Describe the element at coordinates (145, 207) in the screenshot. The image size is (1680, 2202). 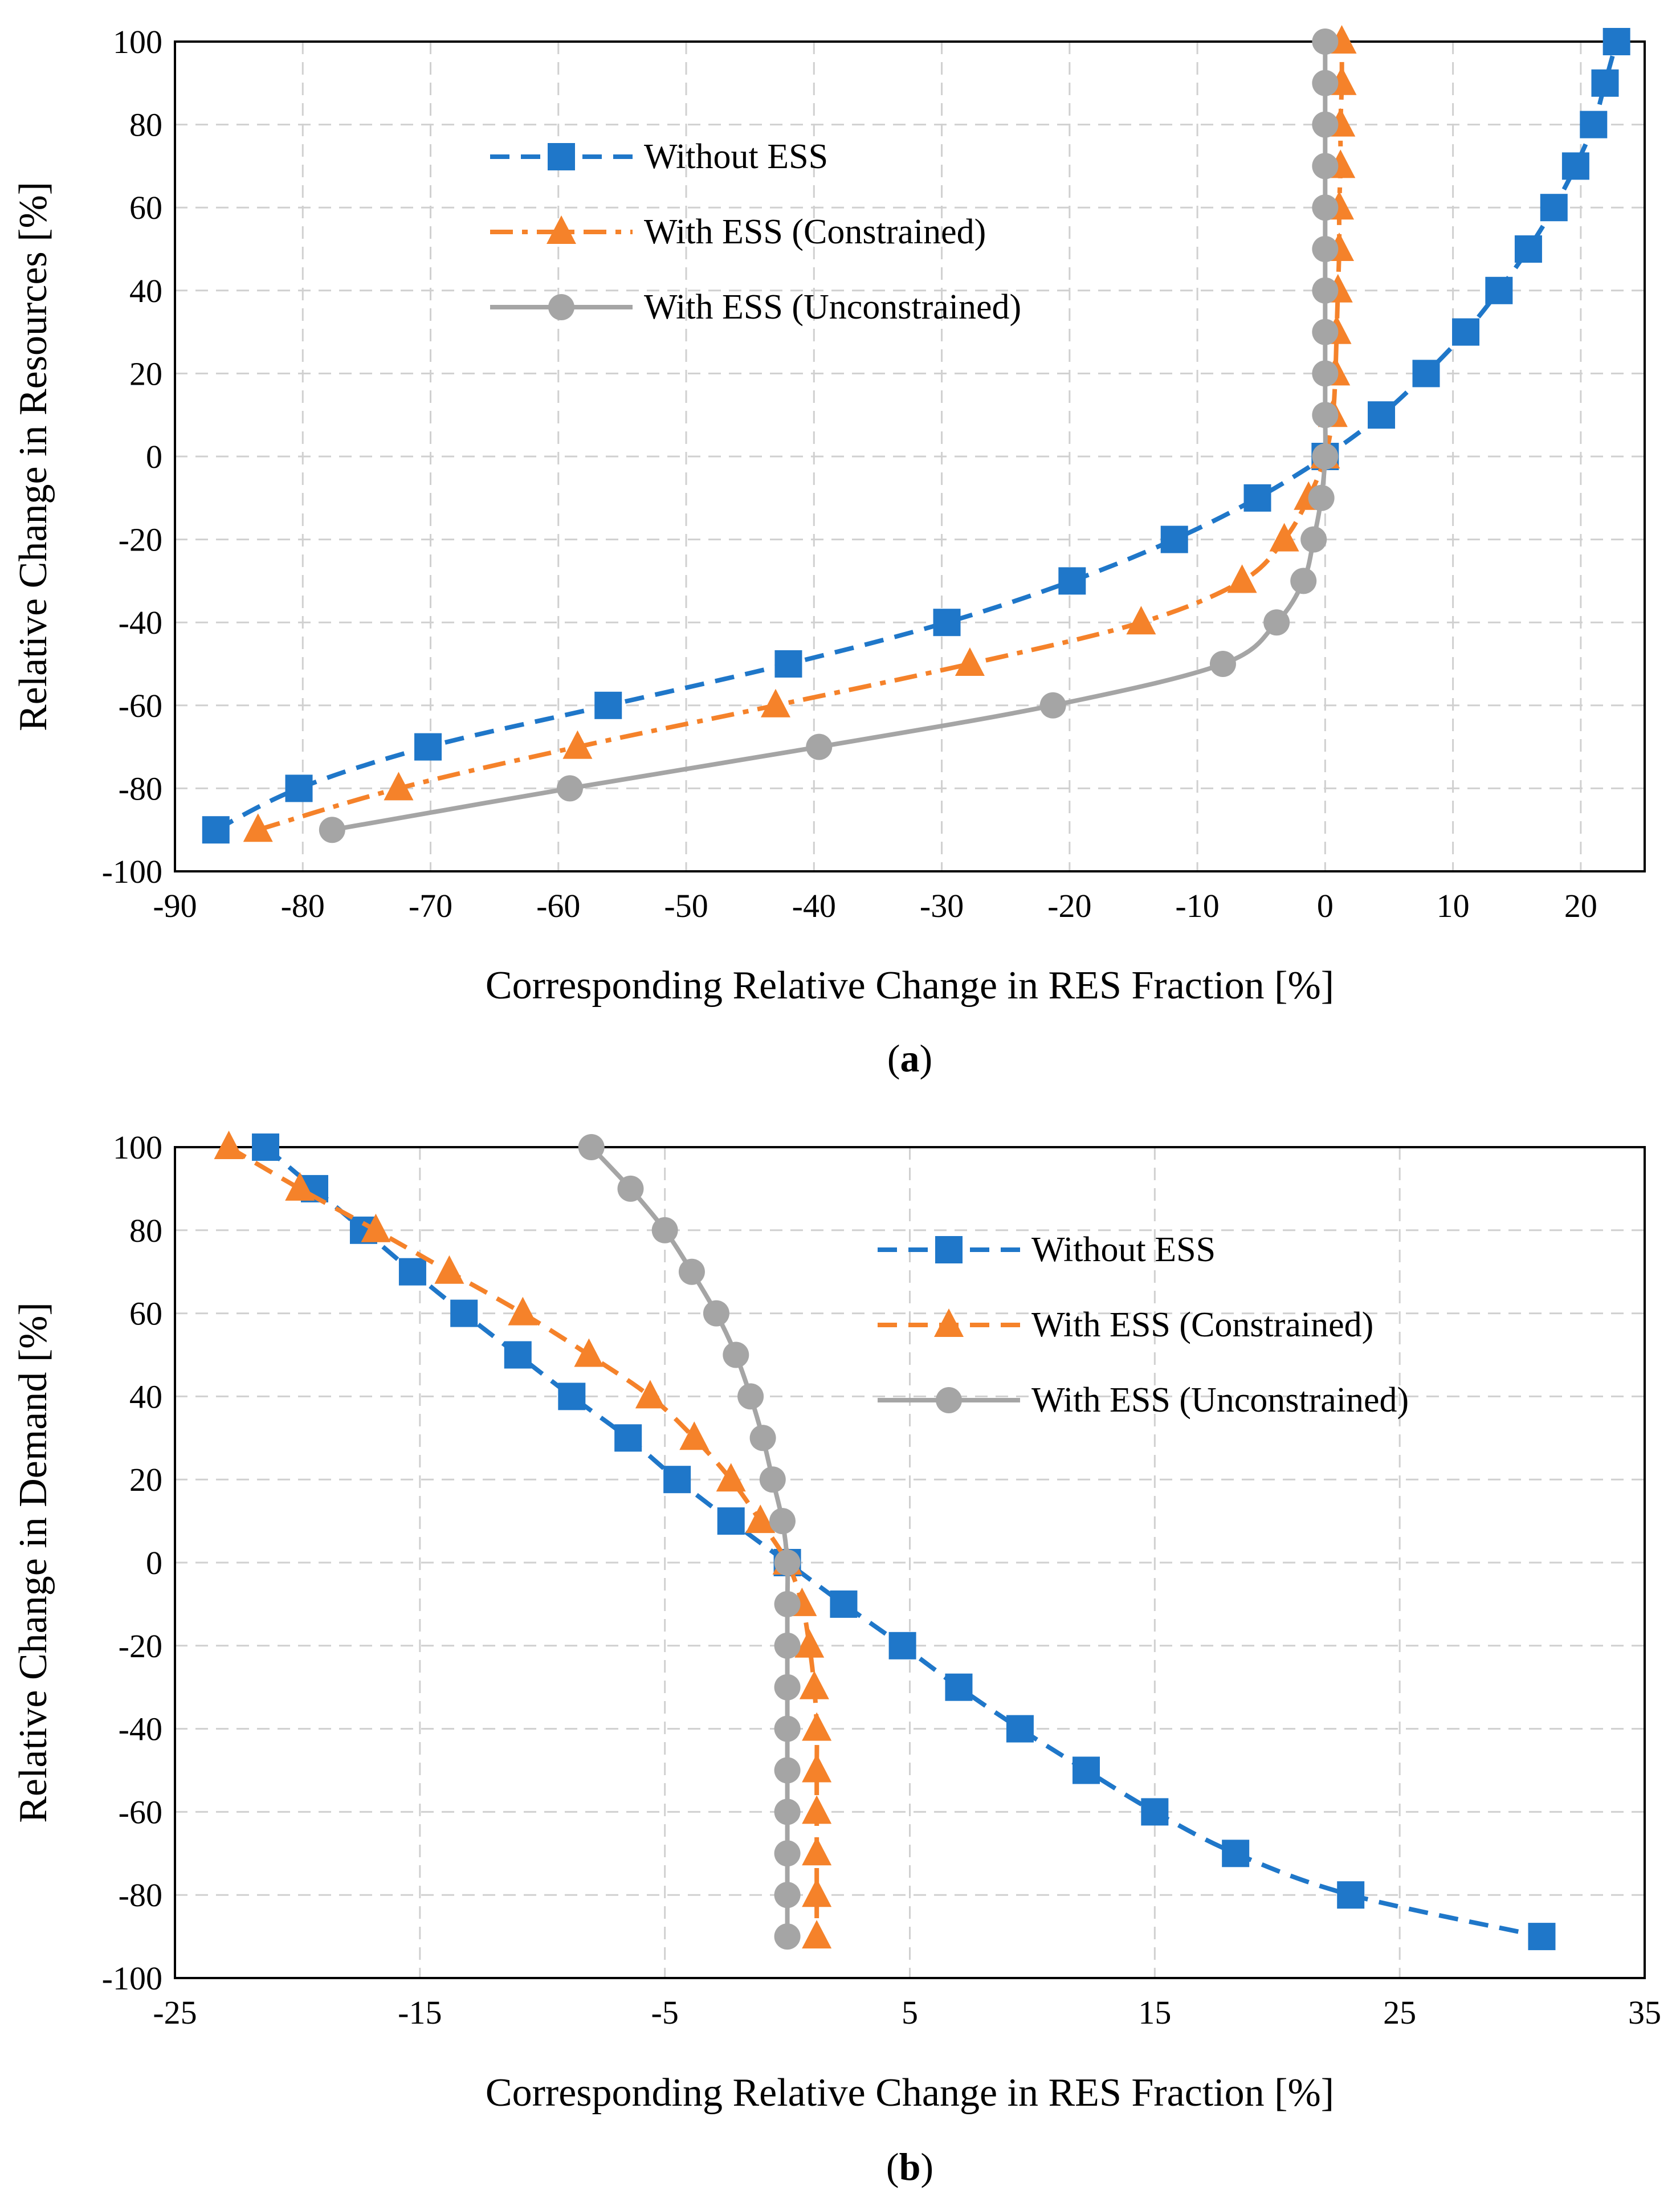
I see `chart-a-y-tick-label: 60` at that location.